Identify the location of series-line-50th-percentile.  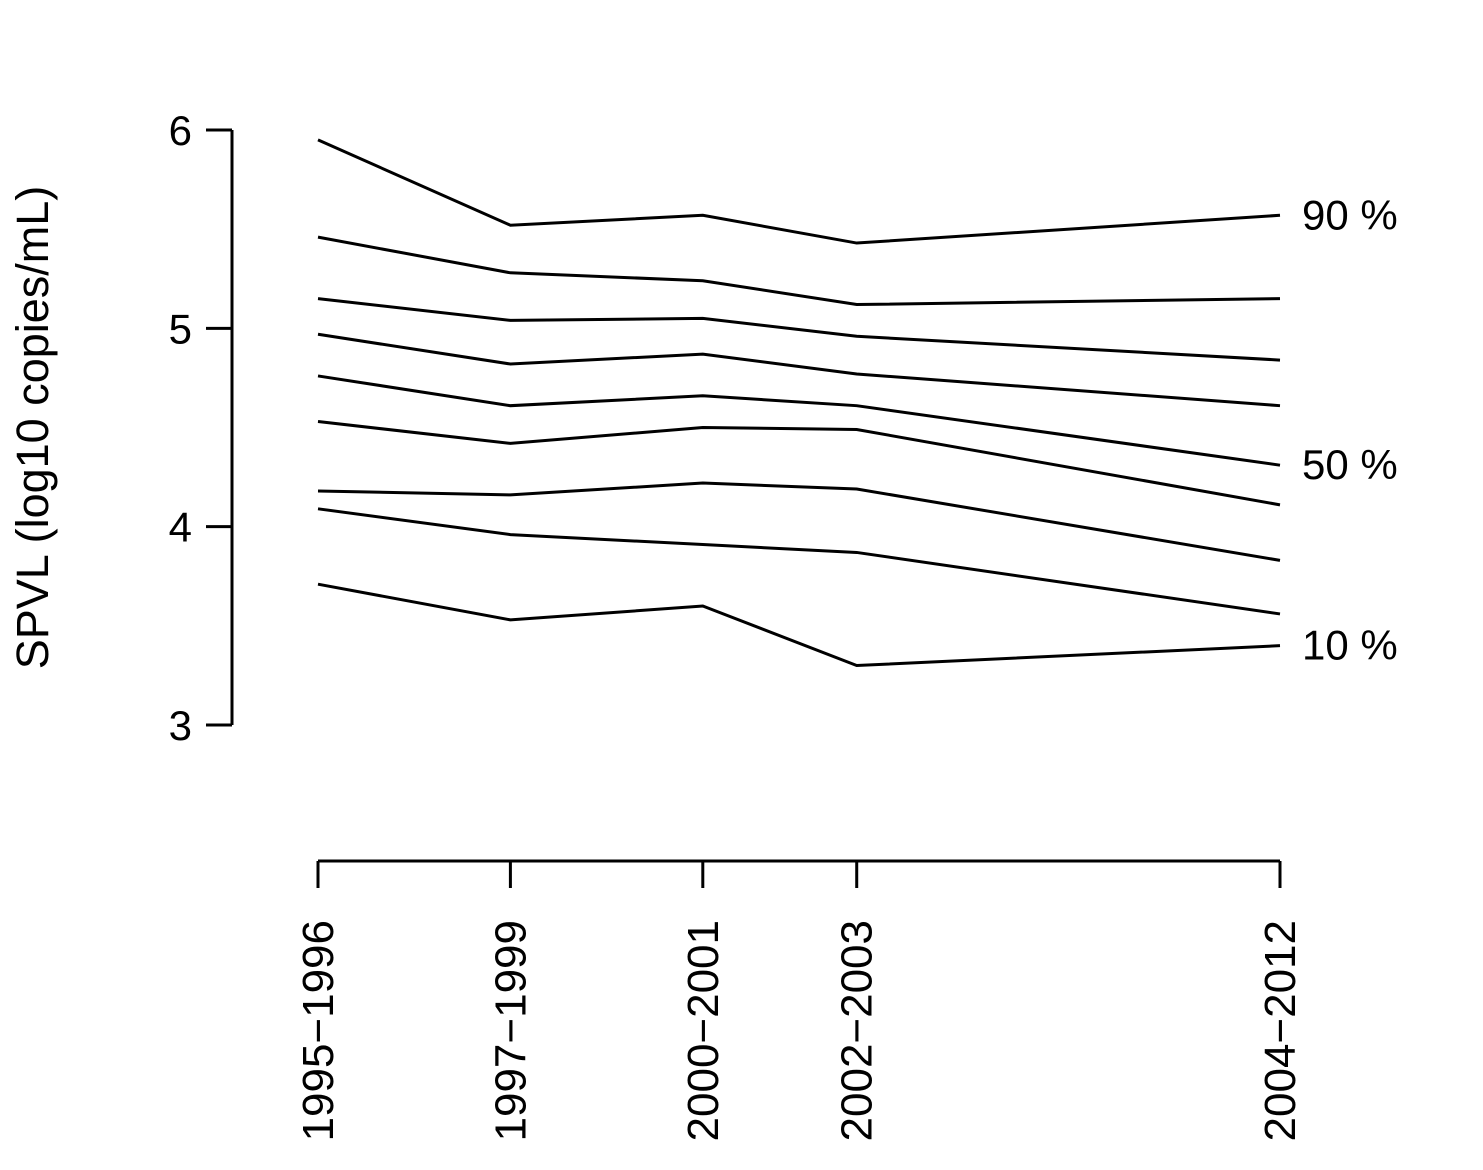
(799, 420).